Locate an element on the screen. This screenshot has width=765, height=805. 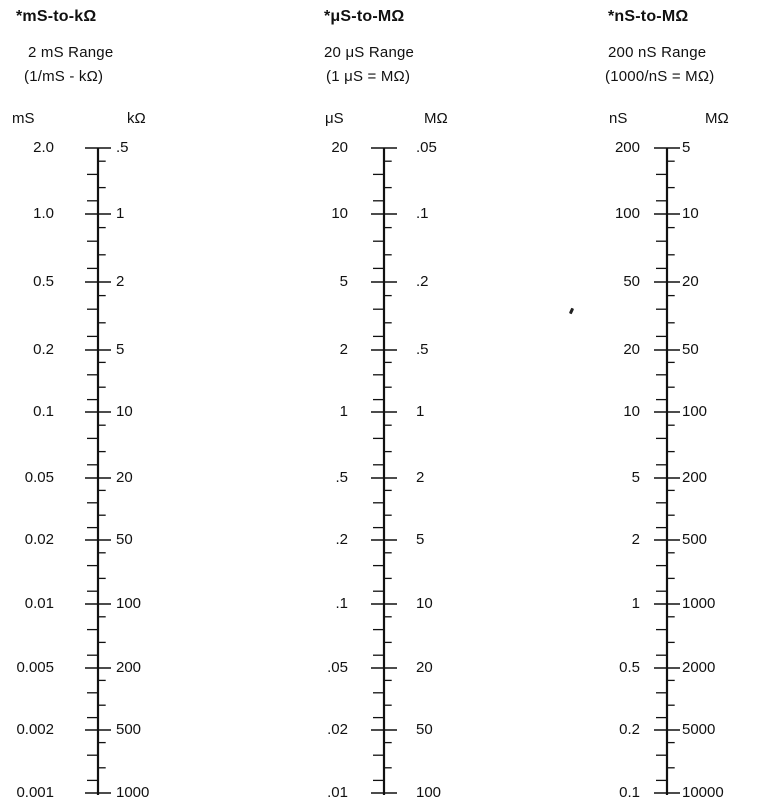
left-value-label: 0.001 is located at coordinates (35, 792).